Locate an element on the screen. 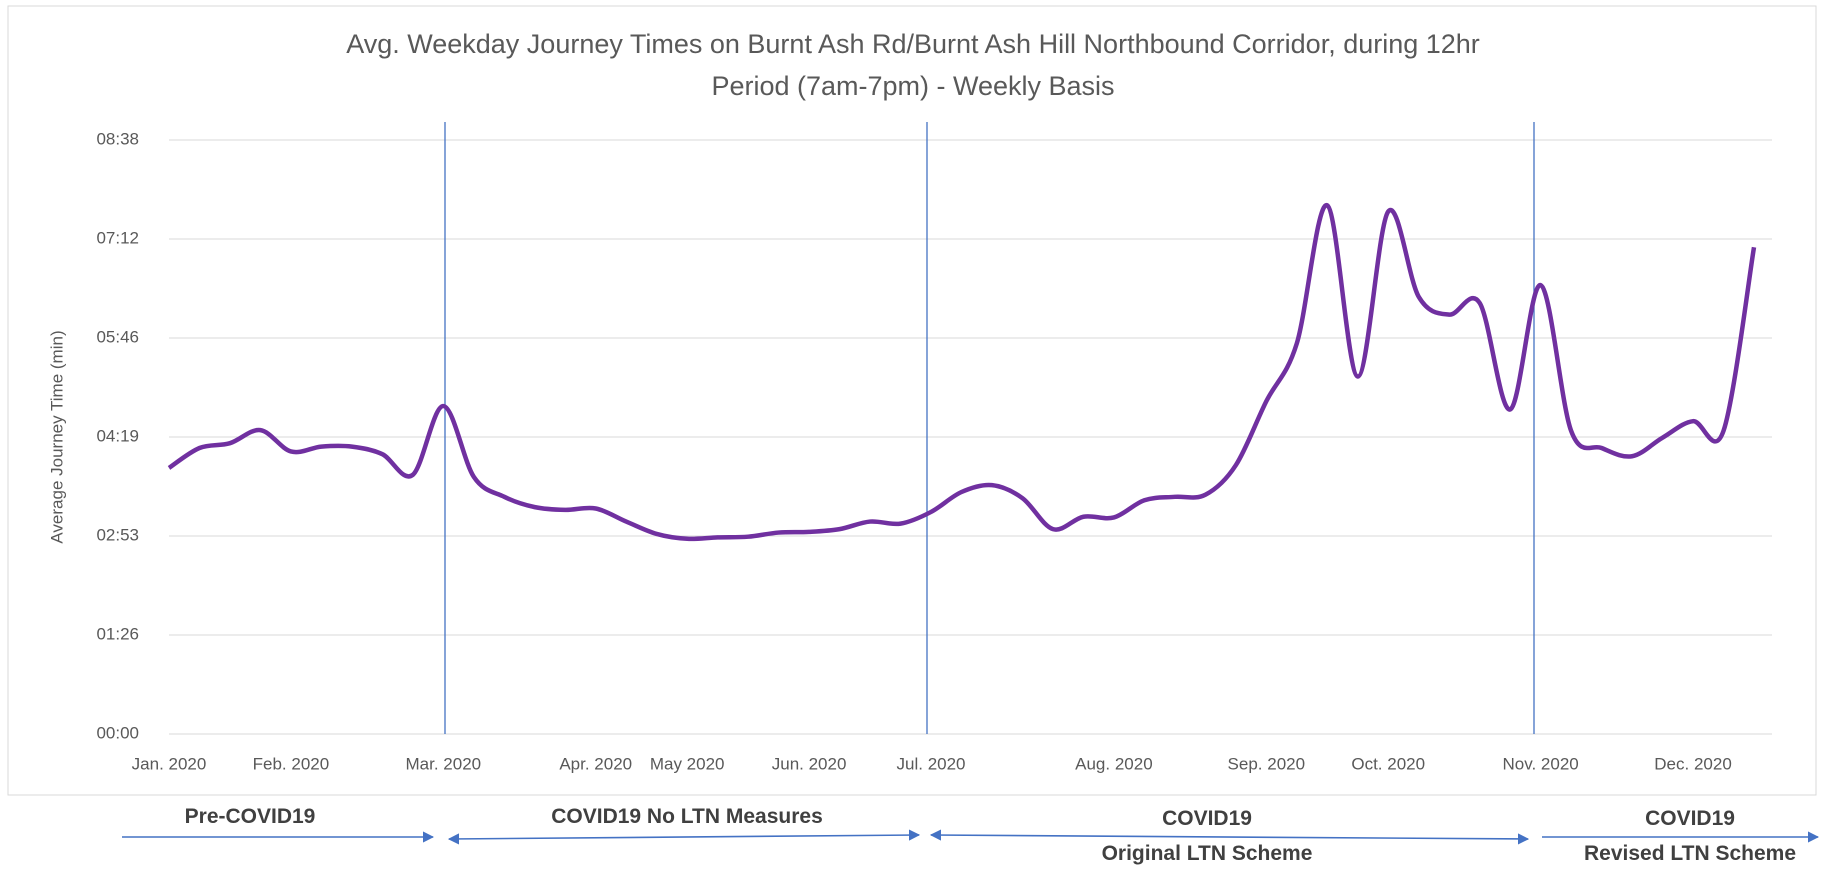  y-tick-label: 00:00 is located at coordinates (117, 732).